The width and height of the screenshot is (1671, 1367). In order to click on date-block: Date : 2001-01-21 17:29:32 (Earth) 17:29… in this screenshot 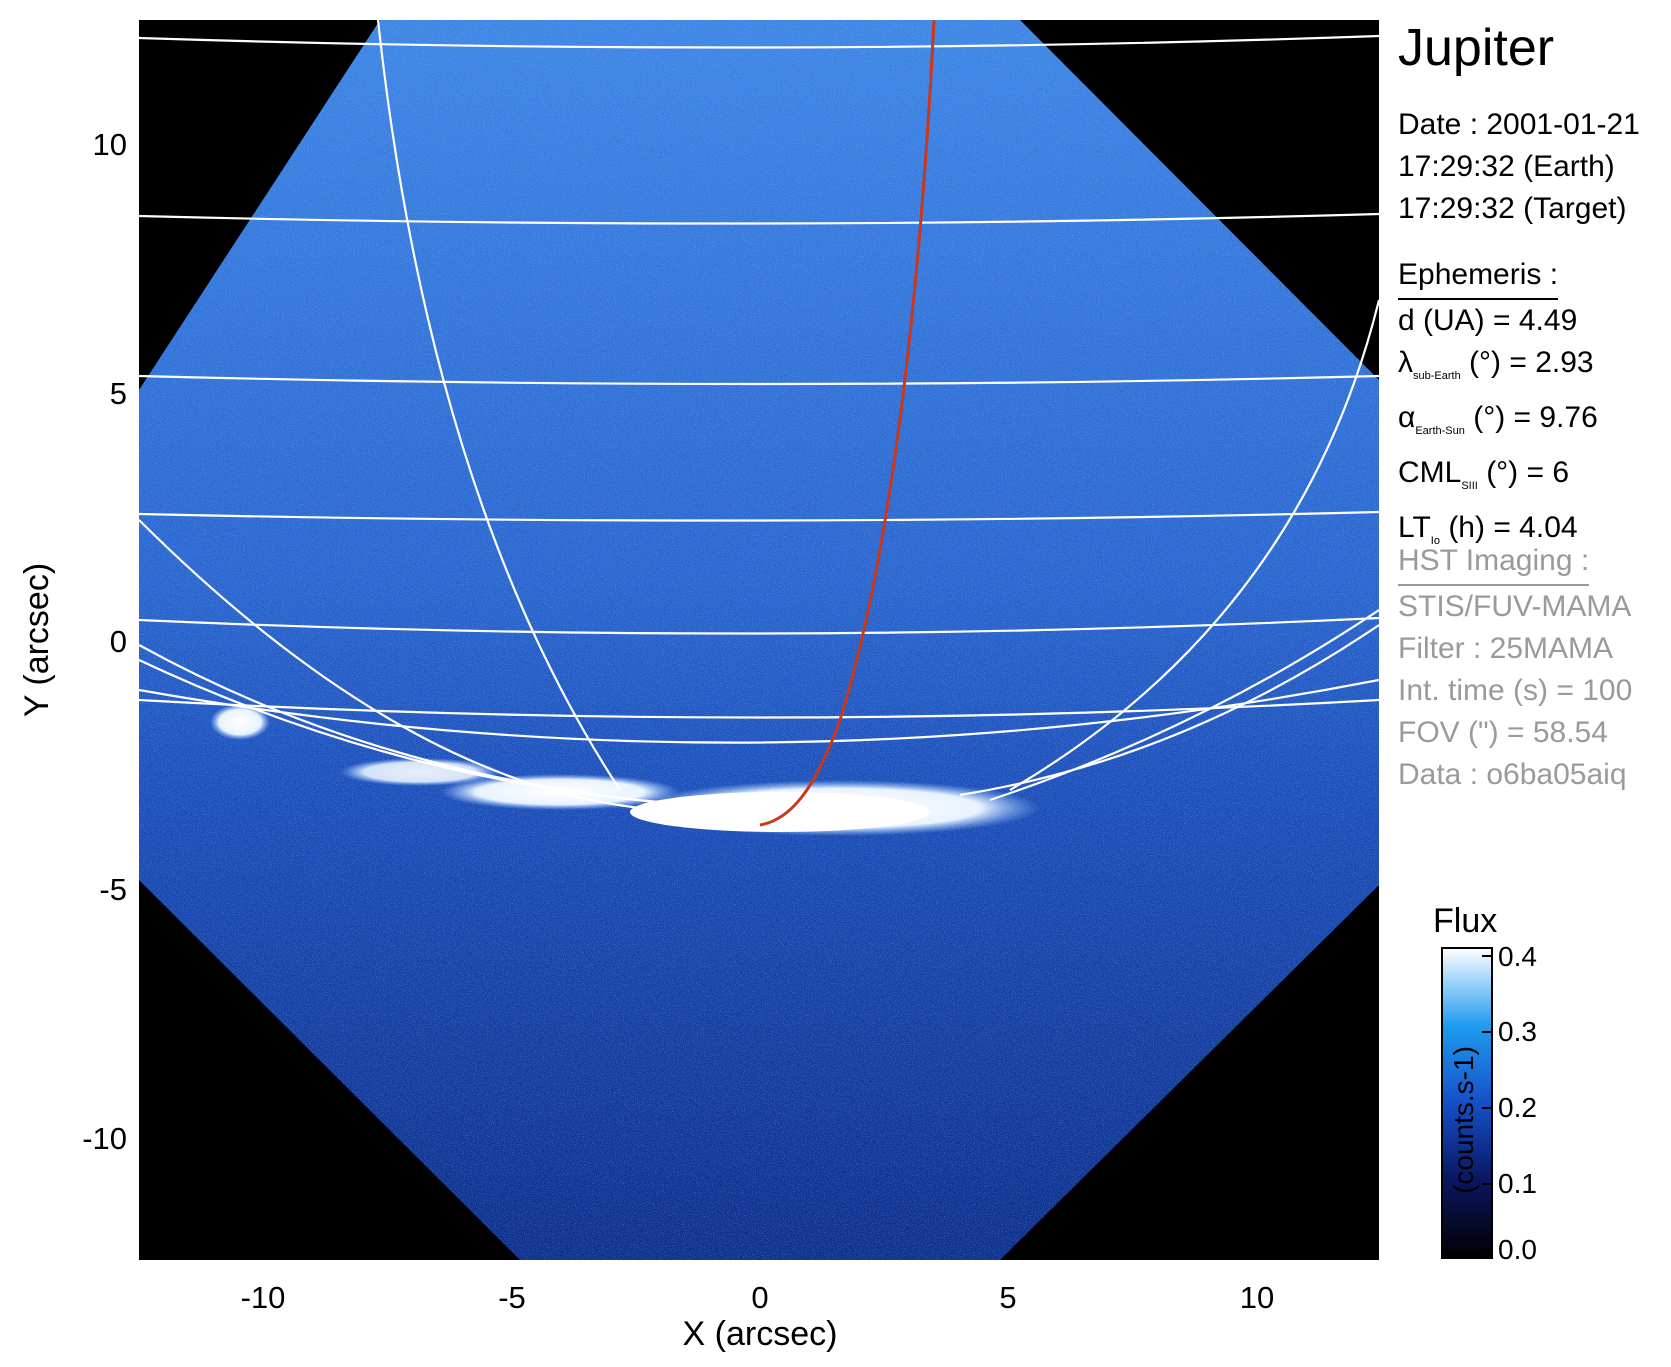, I will do `click(1519, 167)`.